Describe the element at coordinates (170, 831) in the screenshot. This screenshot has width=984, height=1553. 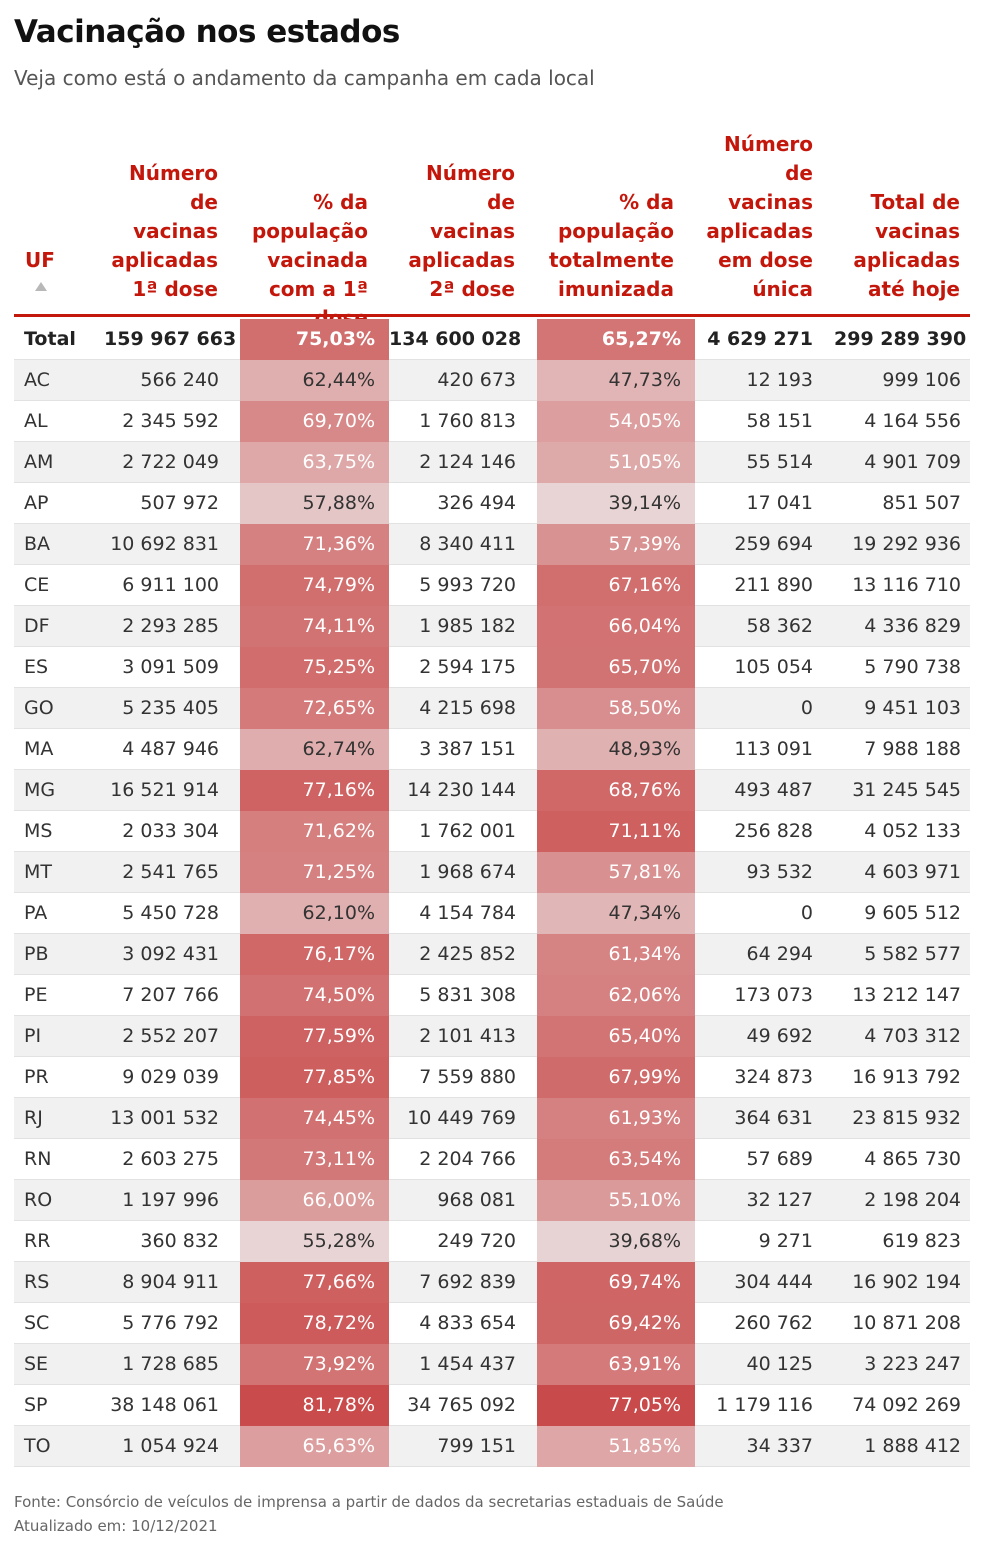
I see `value-cell: 2 033 304` at that location.